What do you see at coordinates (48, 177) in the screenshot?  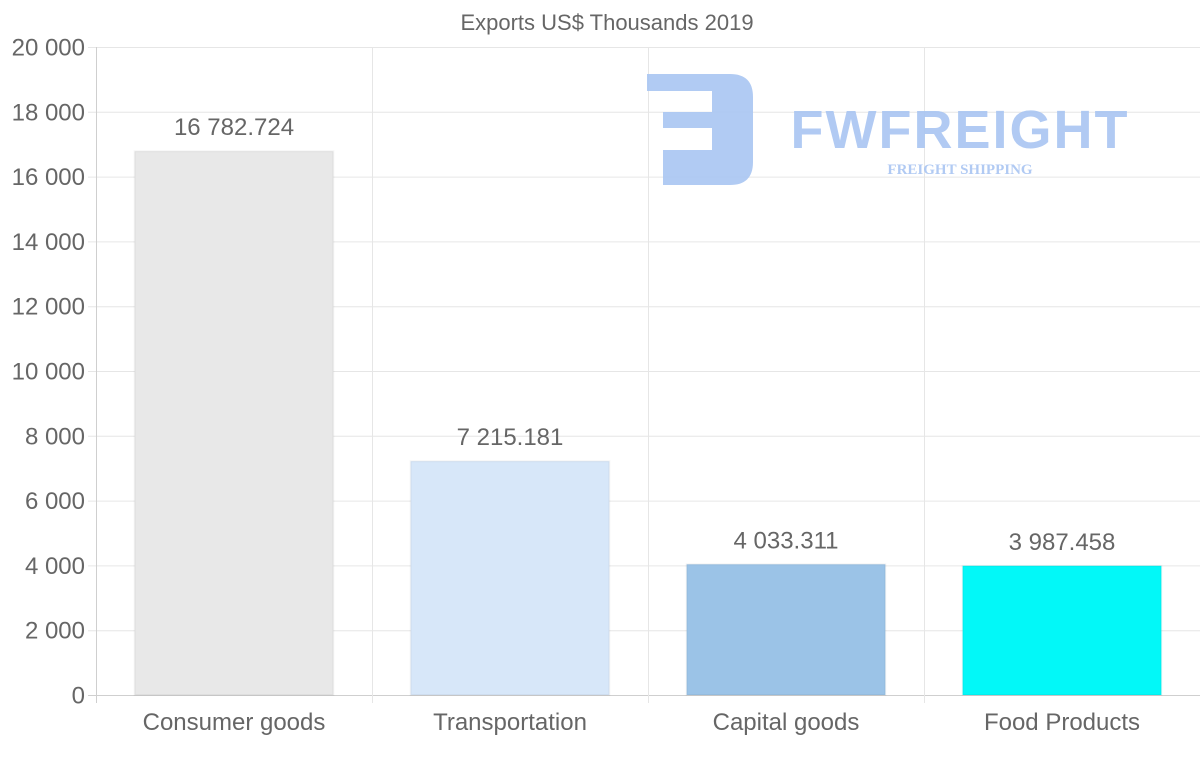 I see `y-tick-label: 16 000` at bounding box center [48, 177].